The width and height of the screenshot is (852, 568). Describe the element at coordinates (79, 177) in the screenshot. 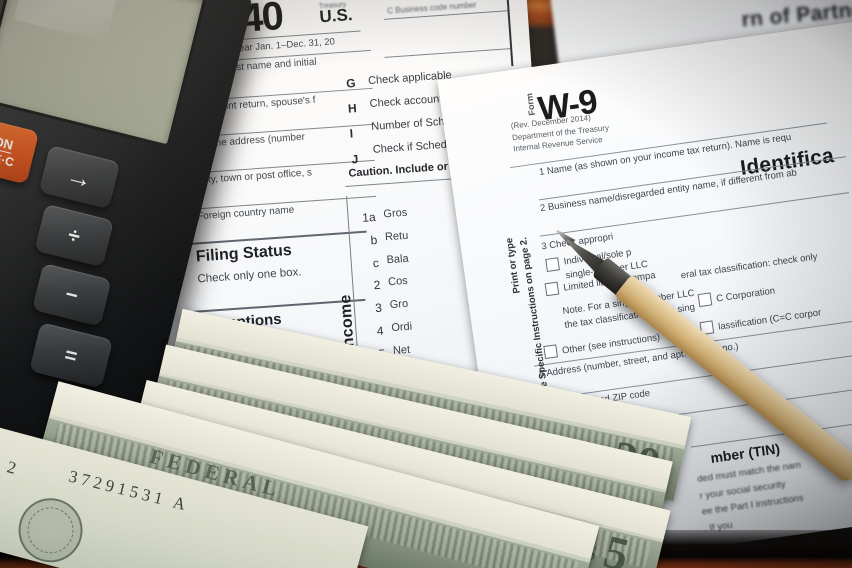

I see `arrow-key: →` at that location.